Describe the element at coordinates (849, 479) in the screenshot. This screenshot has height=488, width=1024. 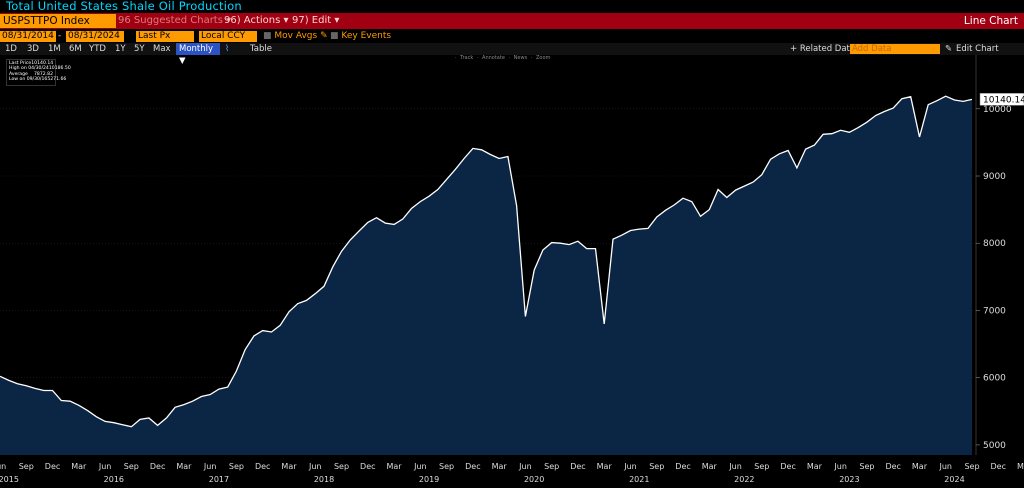
I see `x-year-label: 2023` at that location.